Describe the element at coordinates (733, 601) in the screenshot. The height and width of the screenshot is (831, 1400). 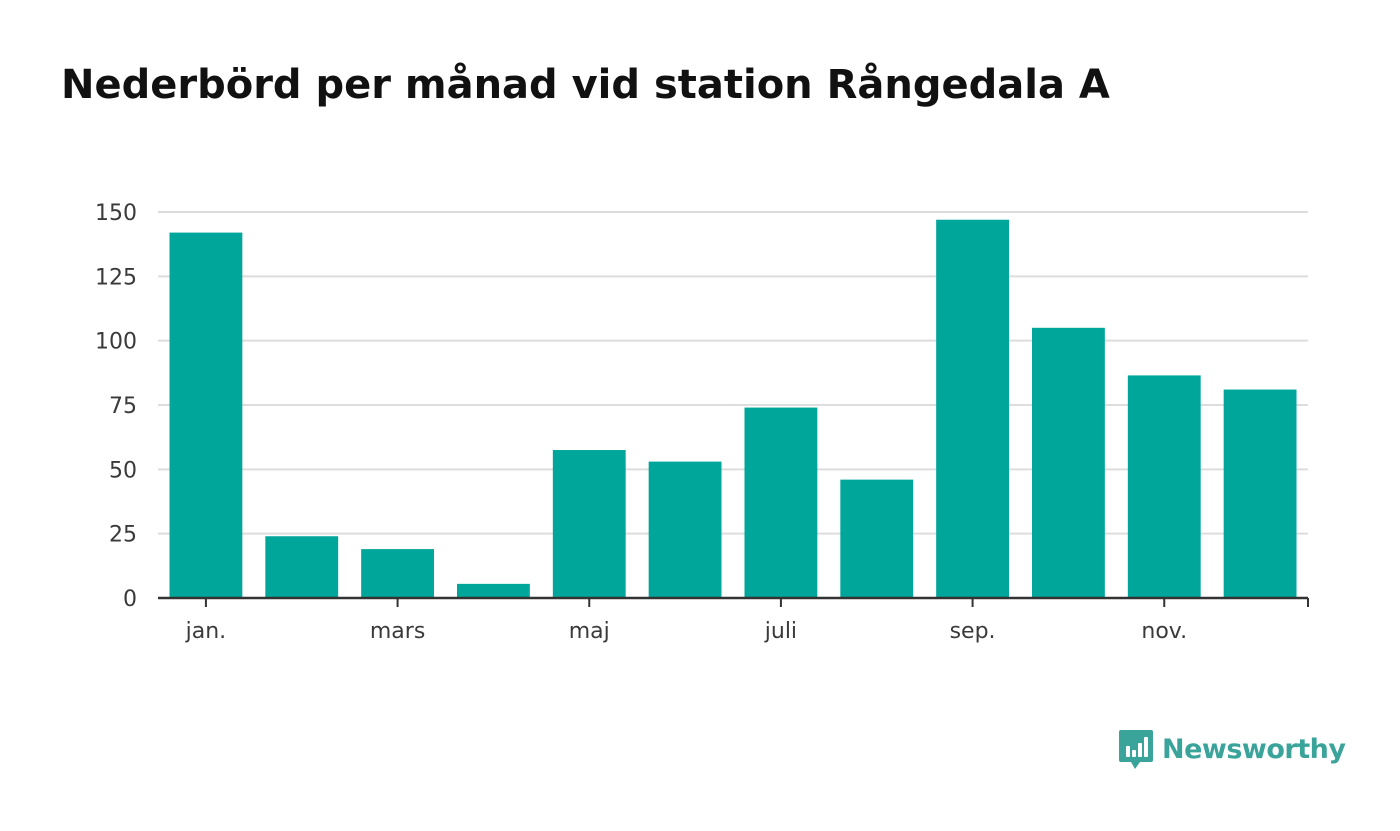
I see `x-axis` at that location.